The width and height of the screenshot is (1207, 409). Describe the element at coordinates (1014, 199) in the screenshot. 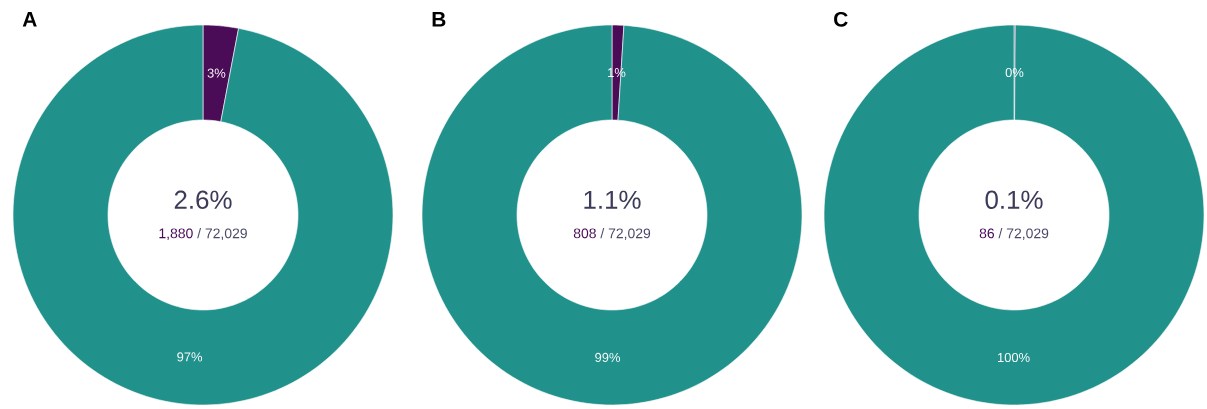

I see `text: 0.1%` at that location.